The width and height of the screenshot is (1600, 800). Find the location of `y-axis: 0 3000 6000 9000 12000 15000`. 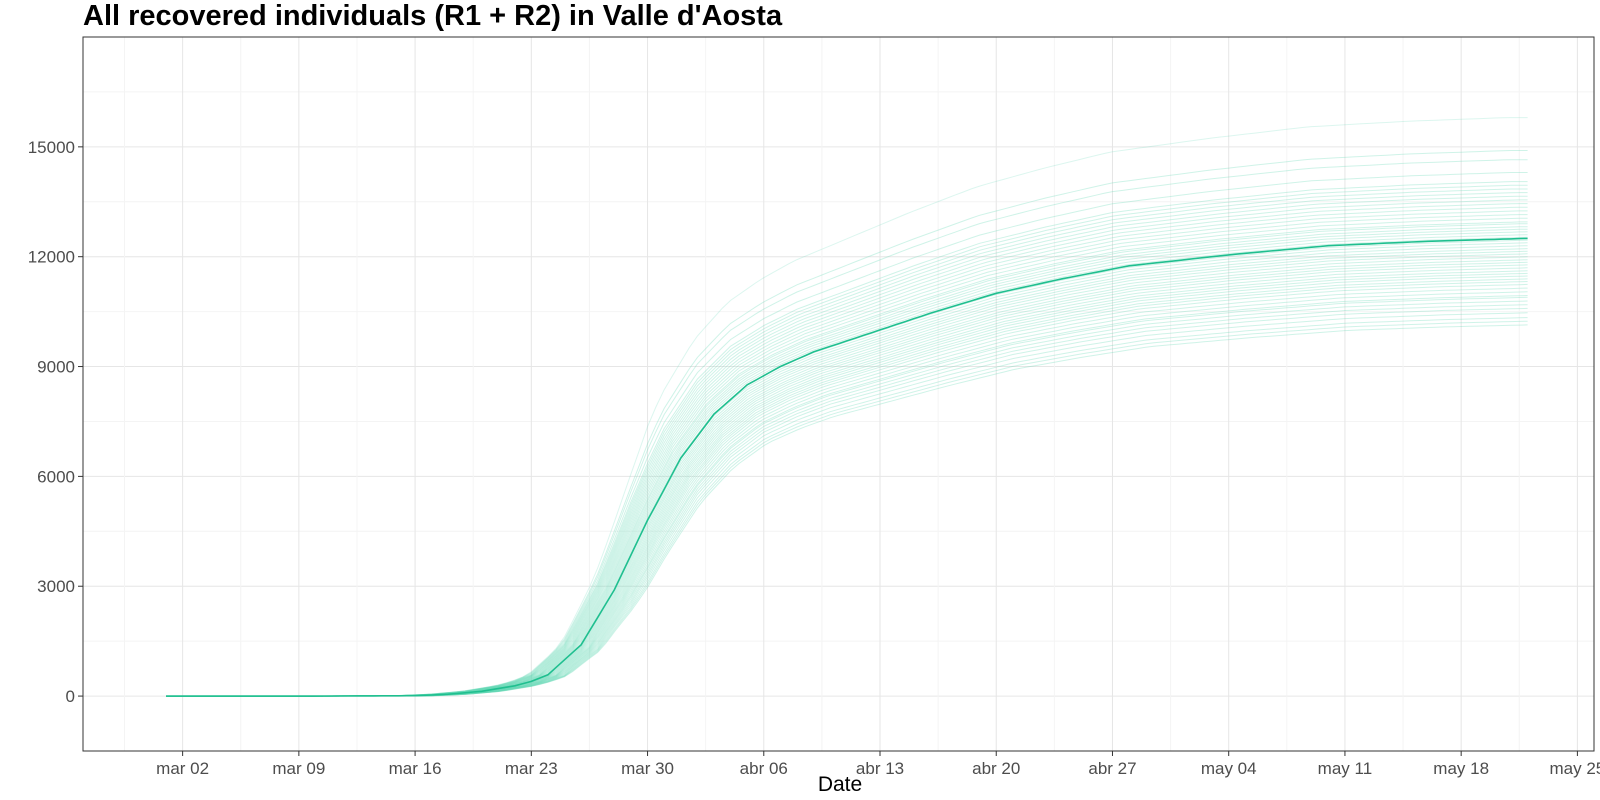

y-axis: 0 3000 6000 9000 12000 15000 is located at coordinates (55, 422).